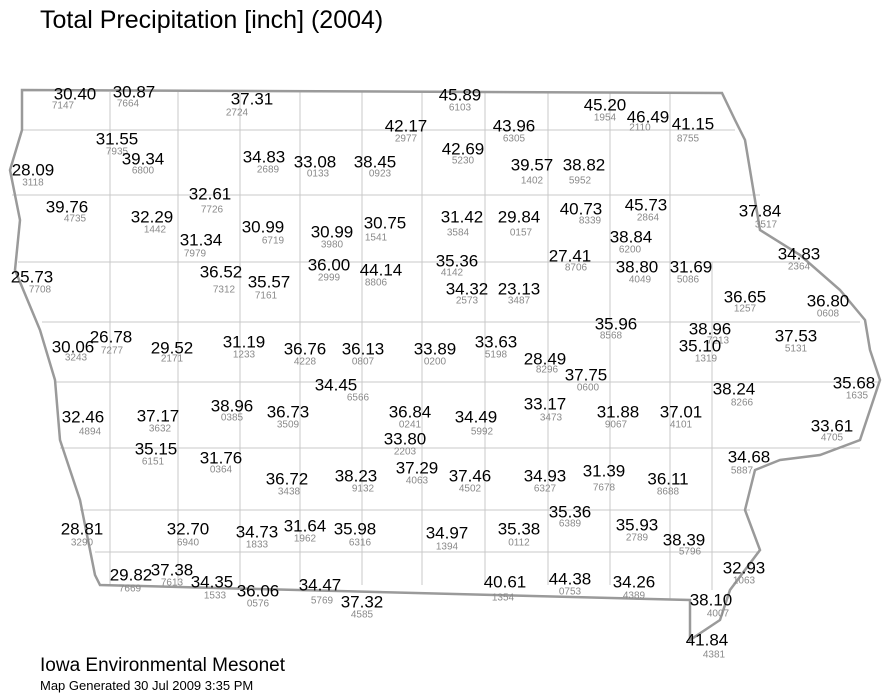 This screenshot has height=700, width=888. Describe the element at coordinates (828, 314) in the screenshot. I see `station-id: 0608` at that location.